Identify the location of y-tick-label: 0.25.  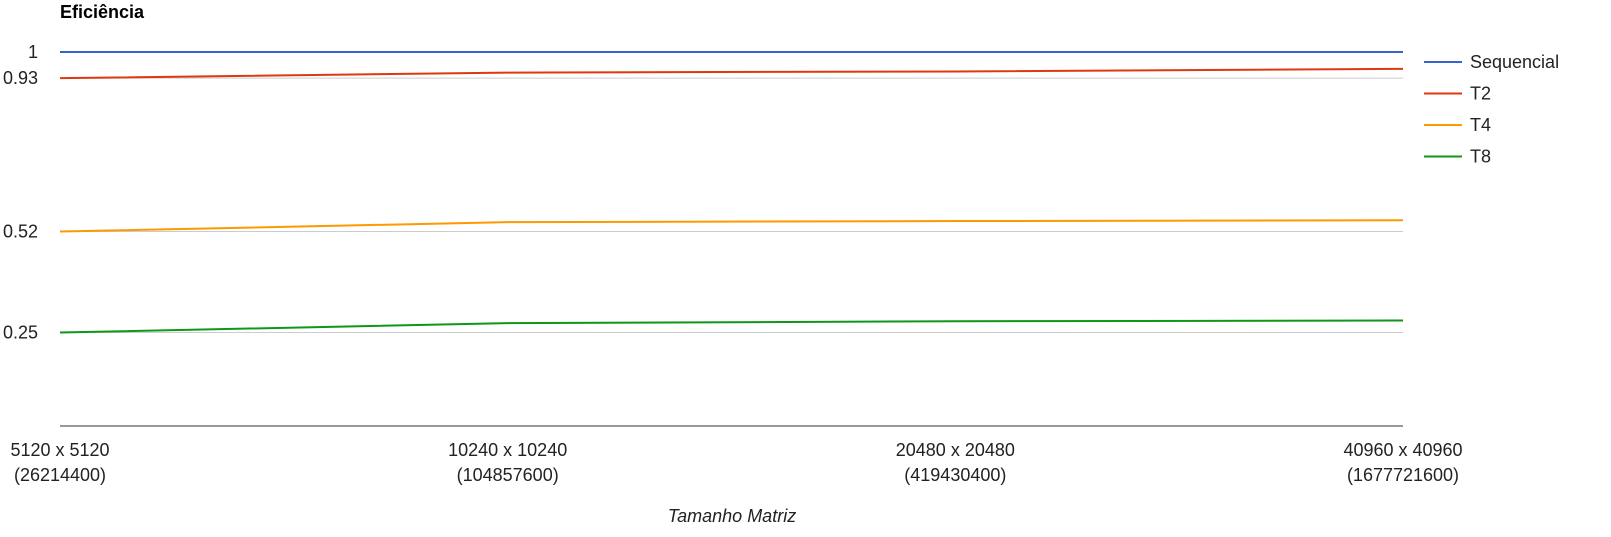
(20, 333).